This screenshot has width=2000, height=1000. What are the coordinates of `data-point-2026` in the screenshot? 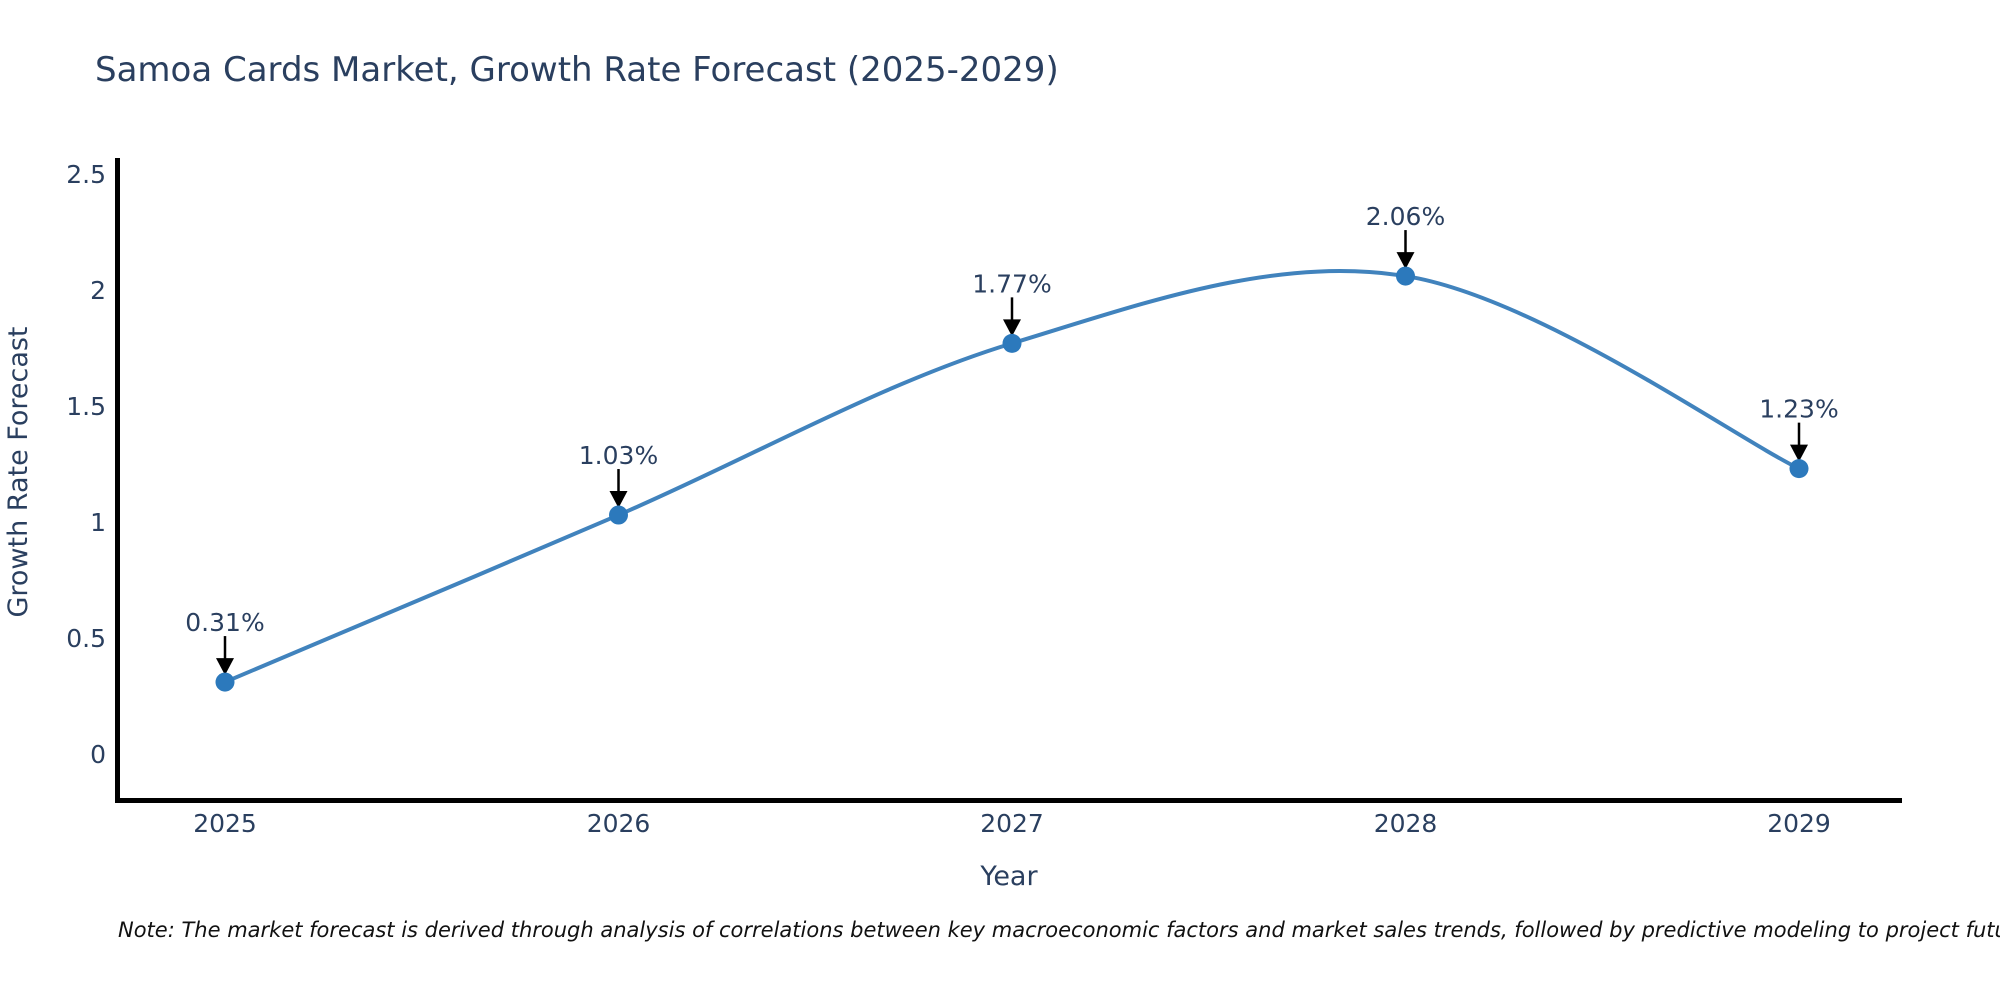 It's located at (618, 515).